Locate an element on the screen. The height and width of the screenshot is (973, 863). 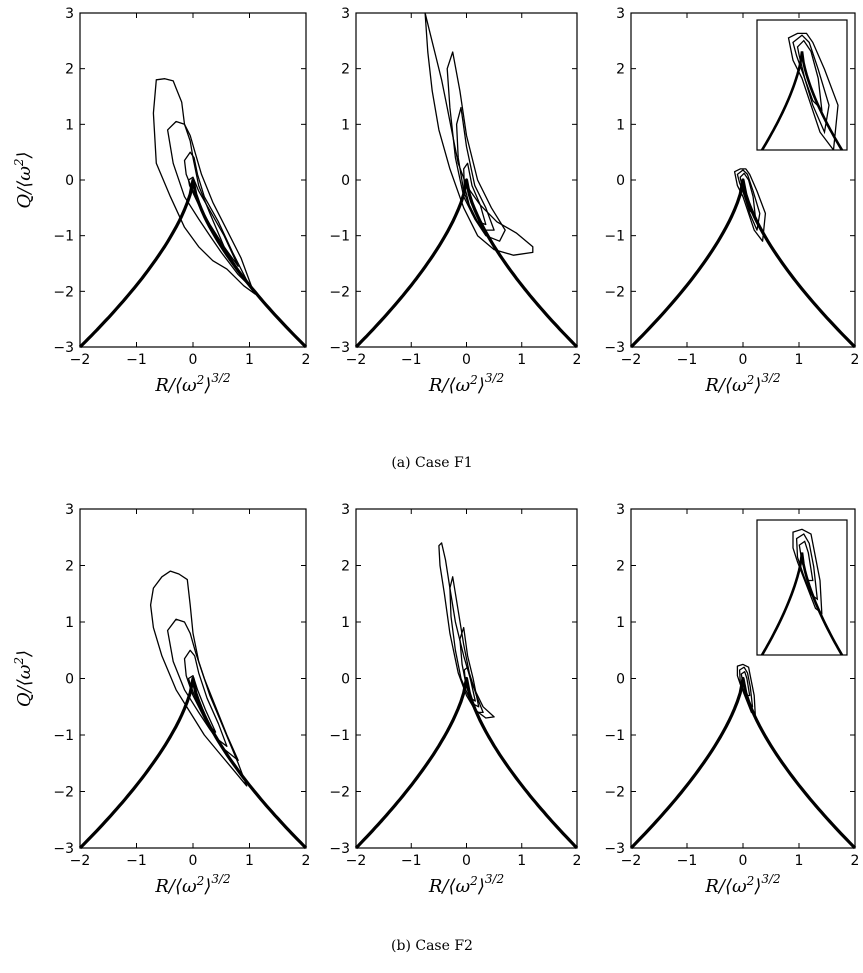
inset-content is located at coordinates (802, 91).